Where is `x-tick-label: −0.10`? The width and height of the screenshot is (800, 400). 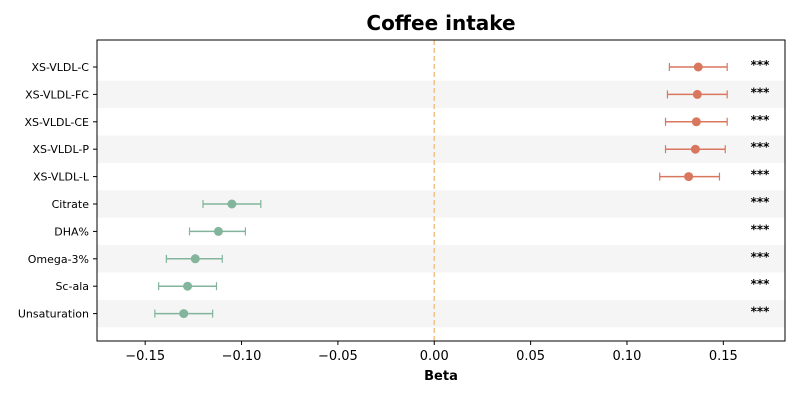 x-tick-label: −0.10 is located at coordinates (242, 356).